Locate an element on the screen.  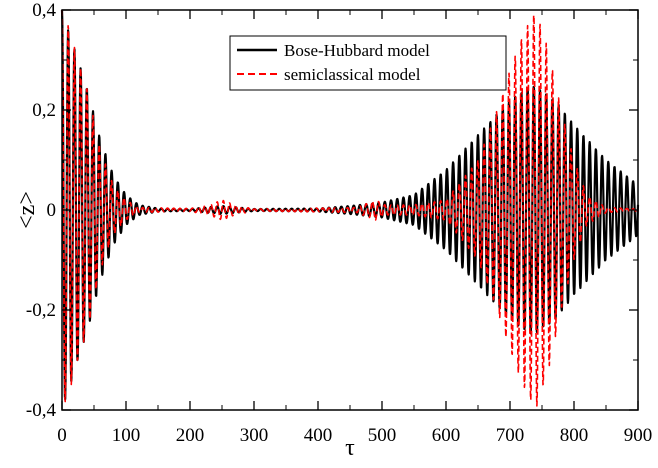
legend-label-semiclassical: semiclassical model is located at coordinates (352, 74).